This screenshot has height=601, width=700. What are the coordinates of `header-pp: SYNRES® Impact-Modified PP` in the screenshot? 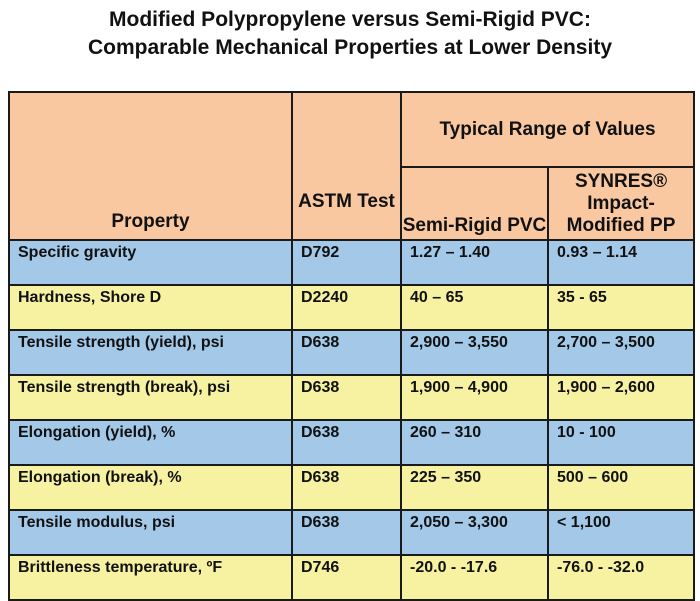 It's located at (621, 203).